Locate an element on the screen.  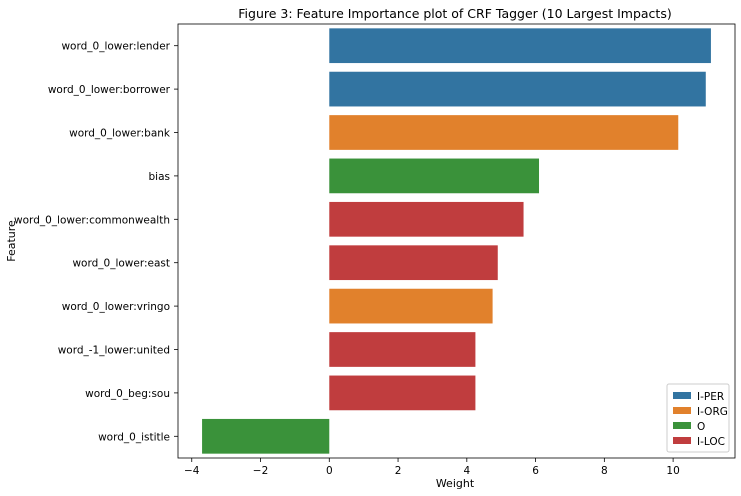
x-tick-label: 4 is located at coordinates (466, 471).